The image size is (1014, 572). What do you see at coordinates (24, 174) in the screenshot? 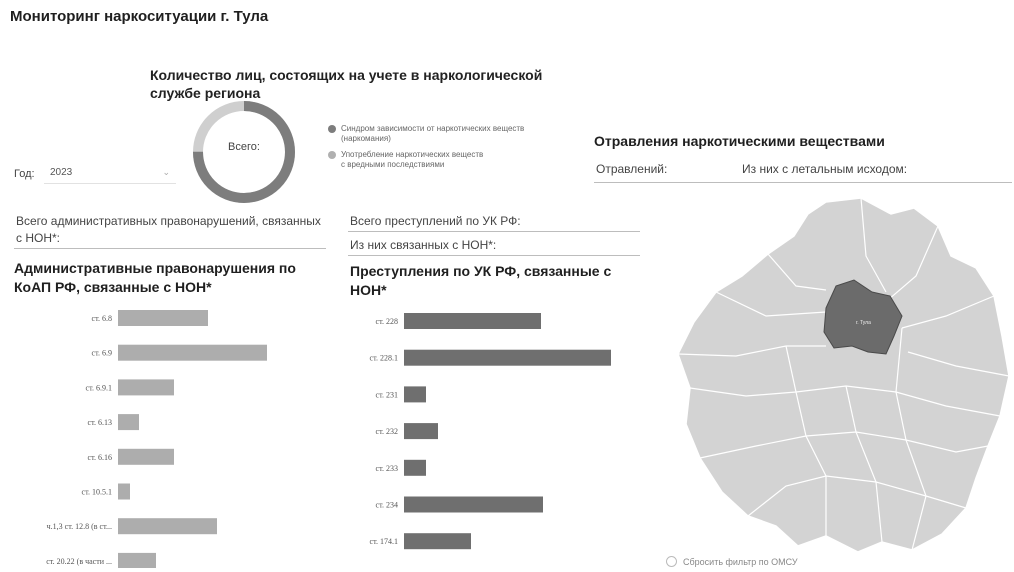
I see `year-label: Год:` at bounding box center [24, 174].